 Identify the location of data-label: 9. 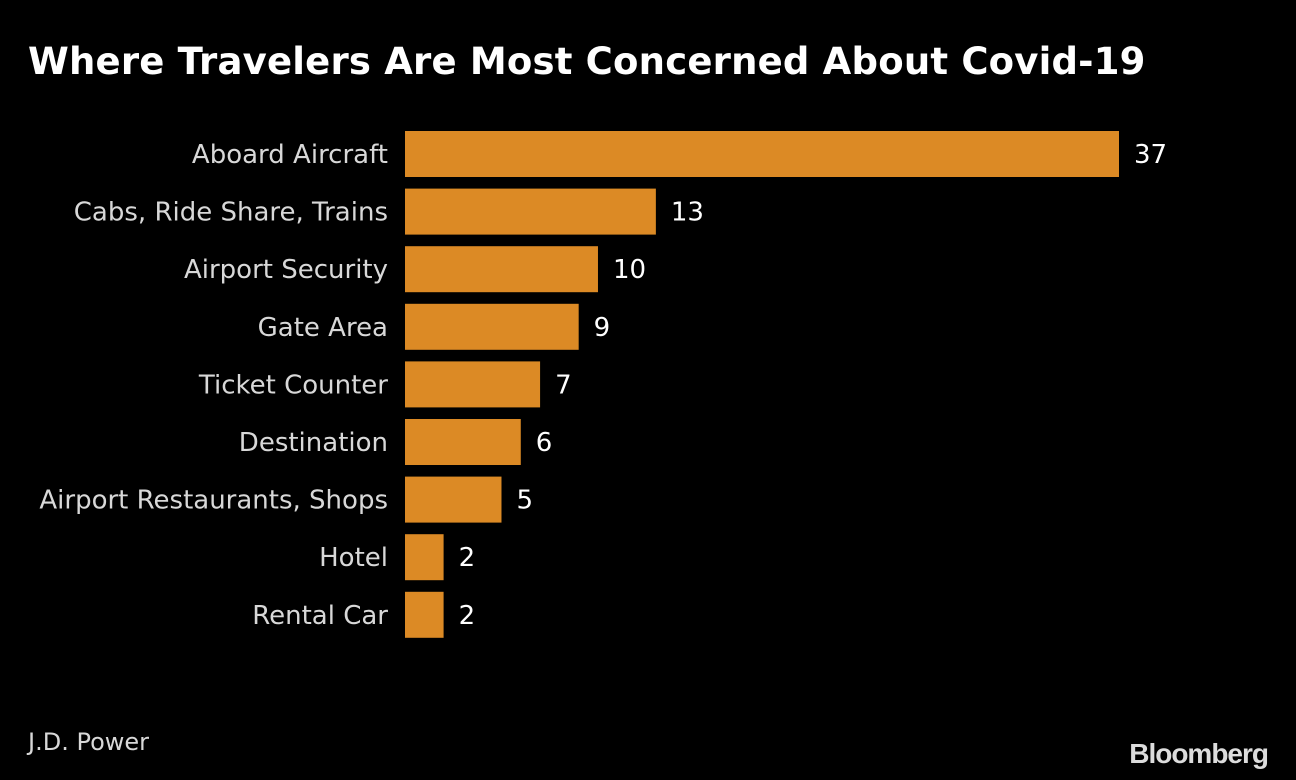
(602, 328).